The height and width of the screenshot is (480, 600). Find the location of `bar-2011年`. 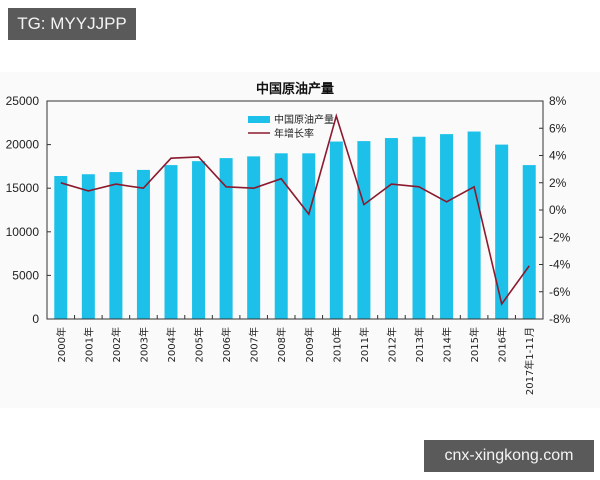

bar-2011年 is located at coordinates (364, 230).